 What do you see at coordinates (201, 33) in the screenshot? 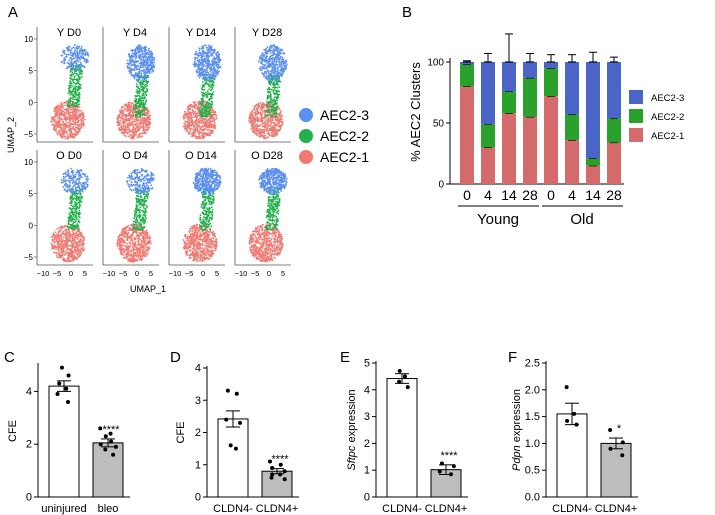
I see `umap-panel-title: Y D14` at bounding box center [201, 33].